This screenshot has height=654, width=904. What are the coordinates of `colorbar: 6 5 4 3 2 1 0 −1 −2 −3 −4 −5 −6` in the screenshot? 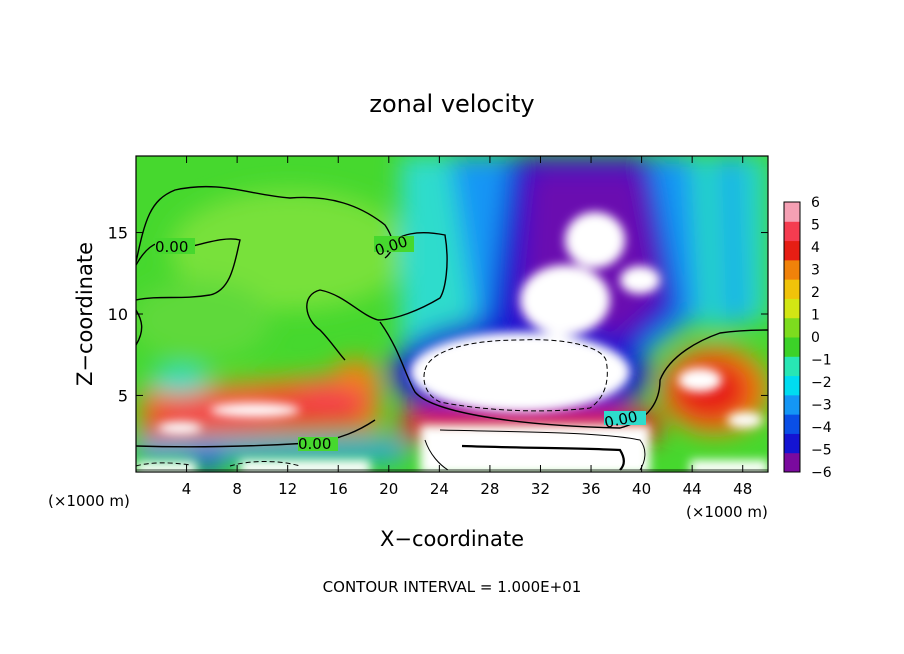 It's located at (807, 338).